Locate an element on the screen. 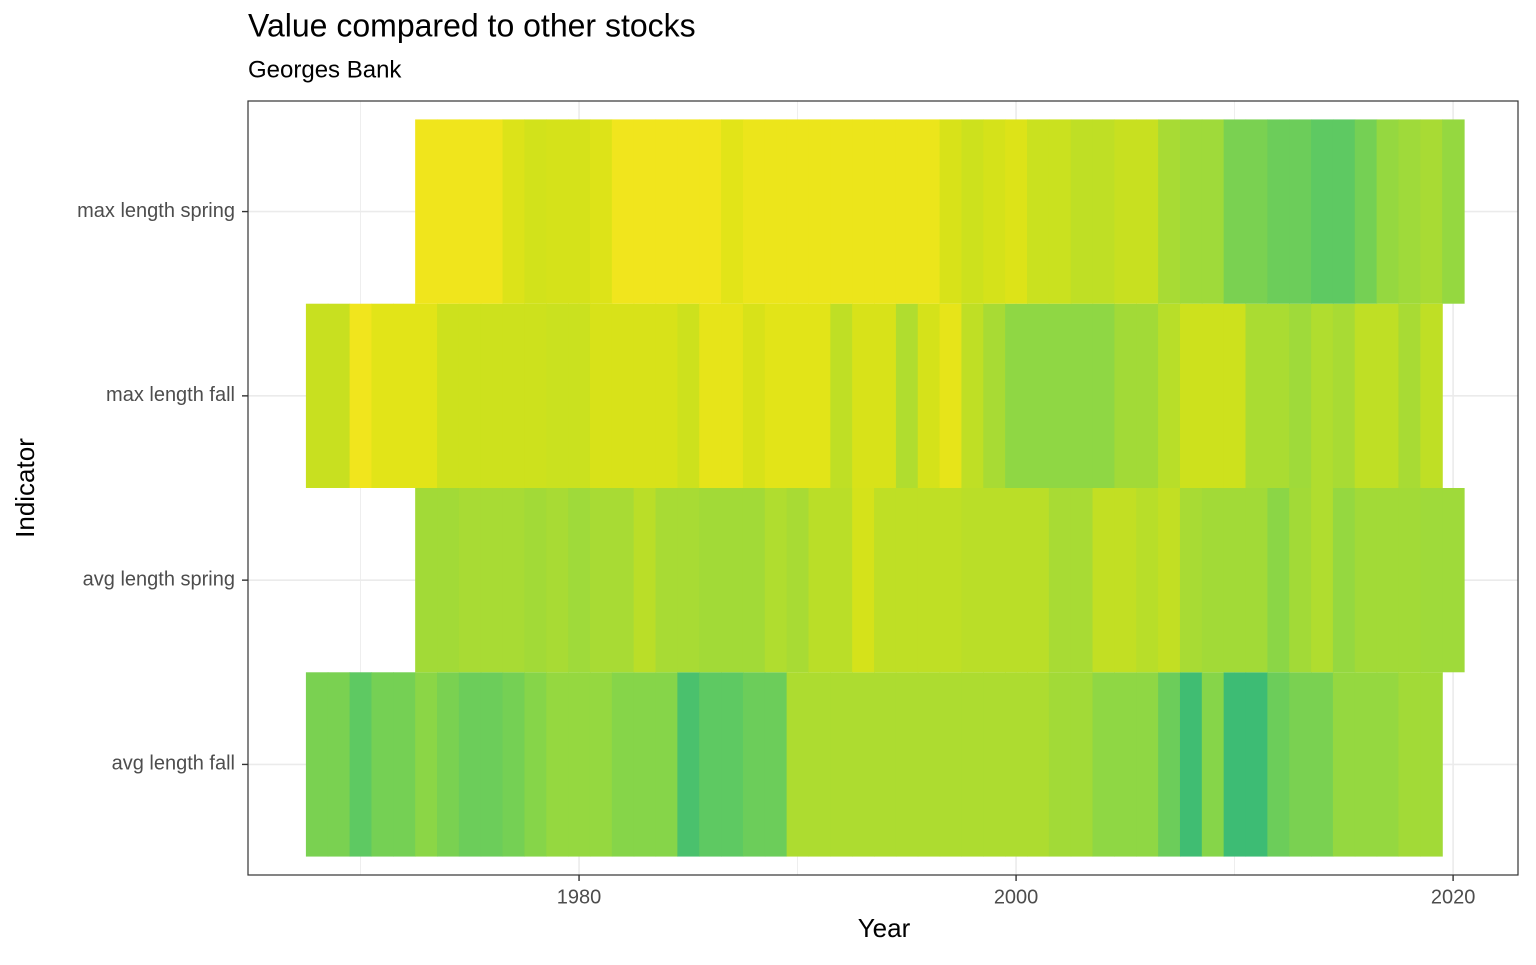 The image size is (1536, 965). x-tick-label: 2020 is located at coordinates (1453, 897).